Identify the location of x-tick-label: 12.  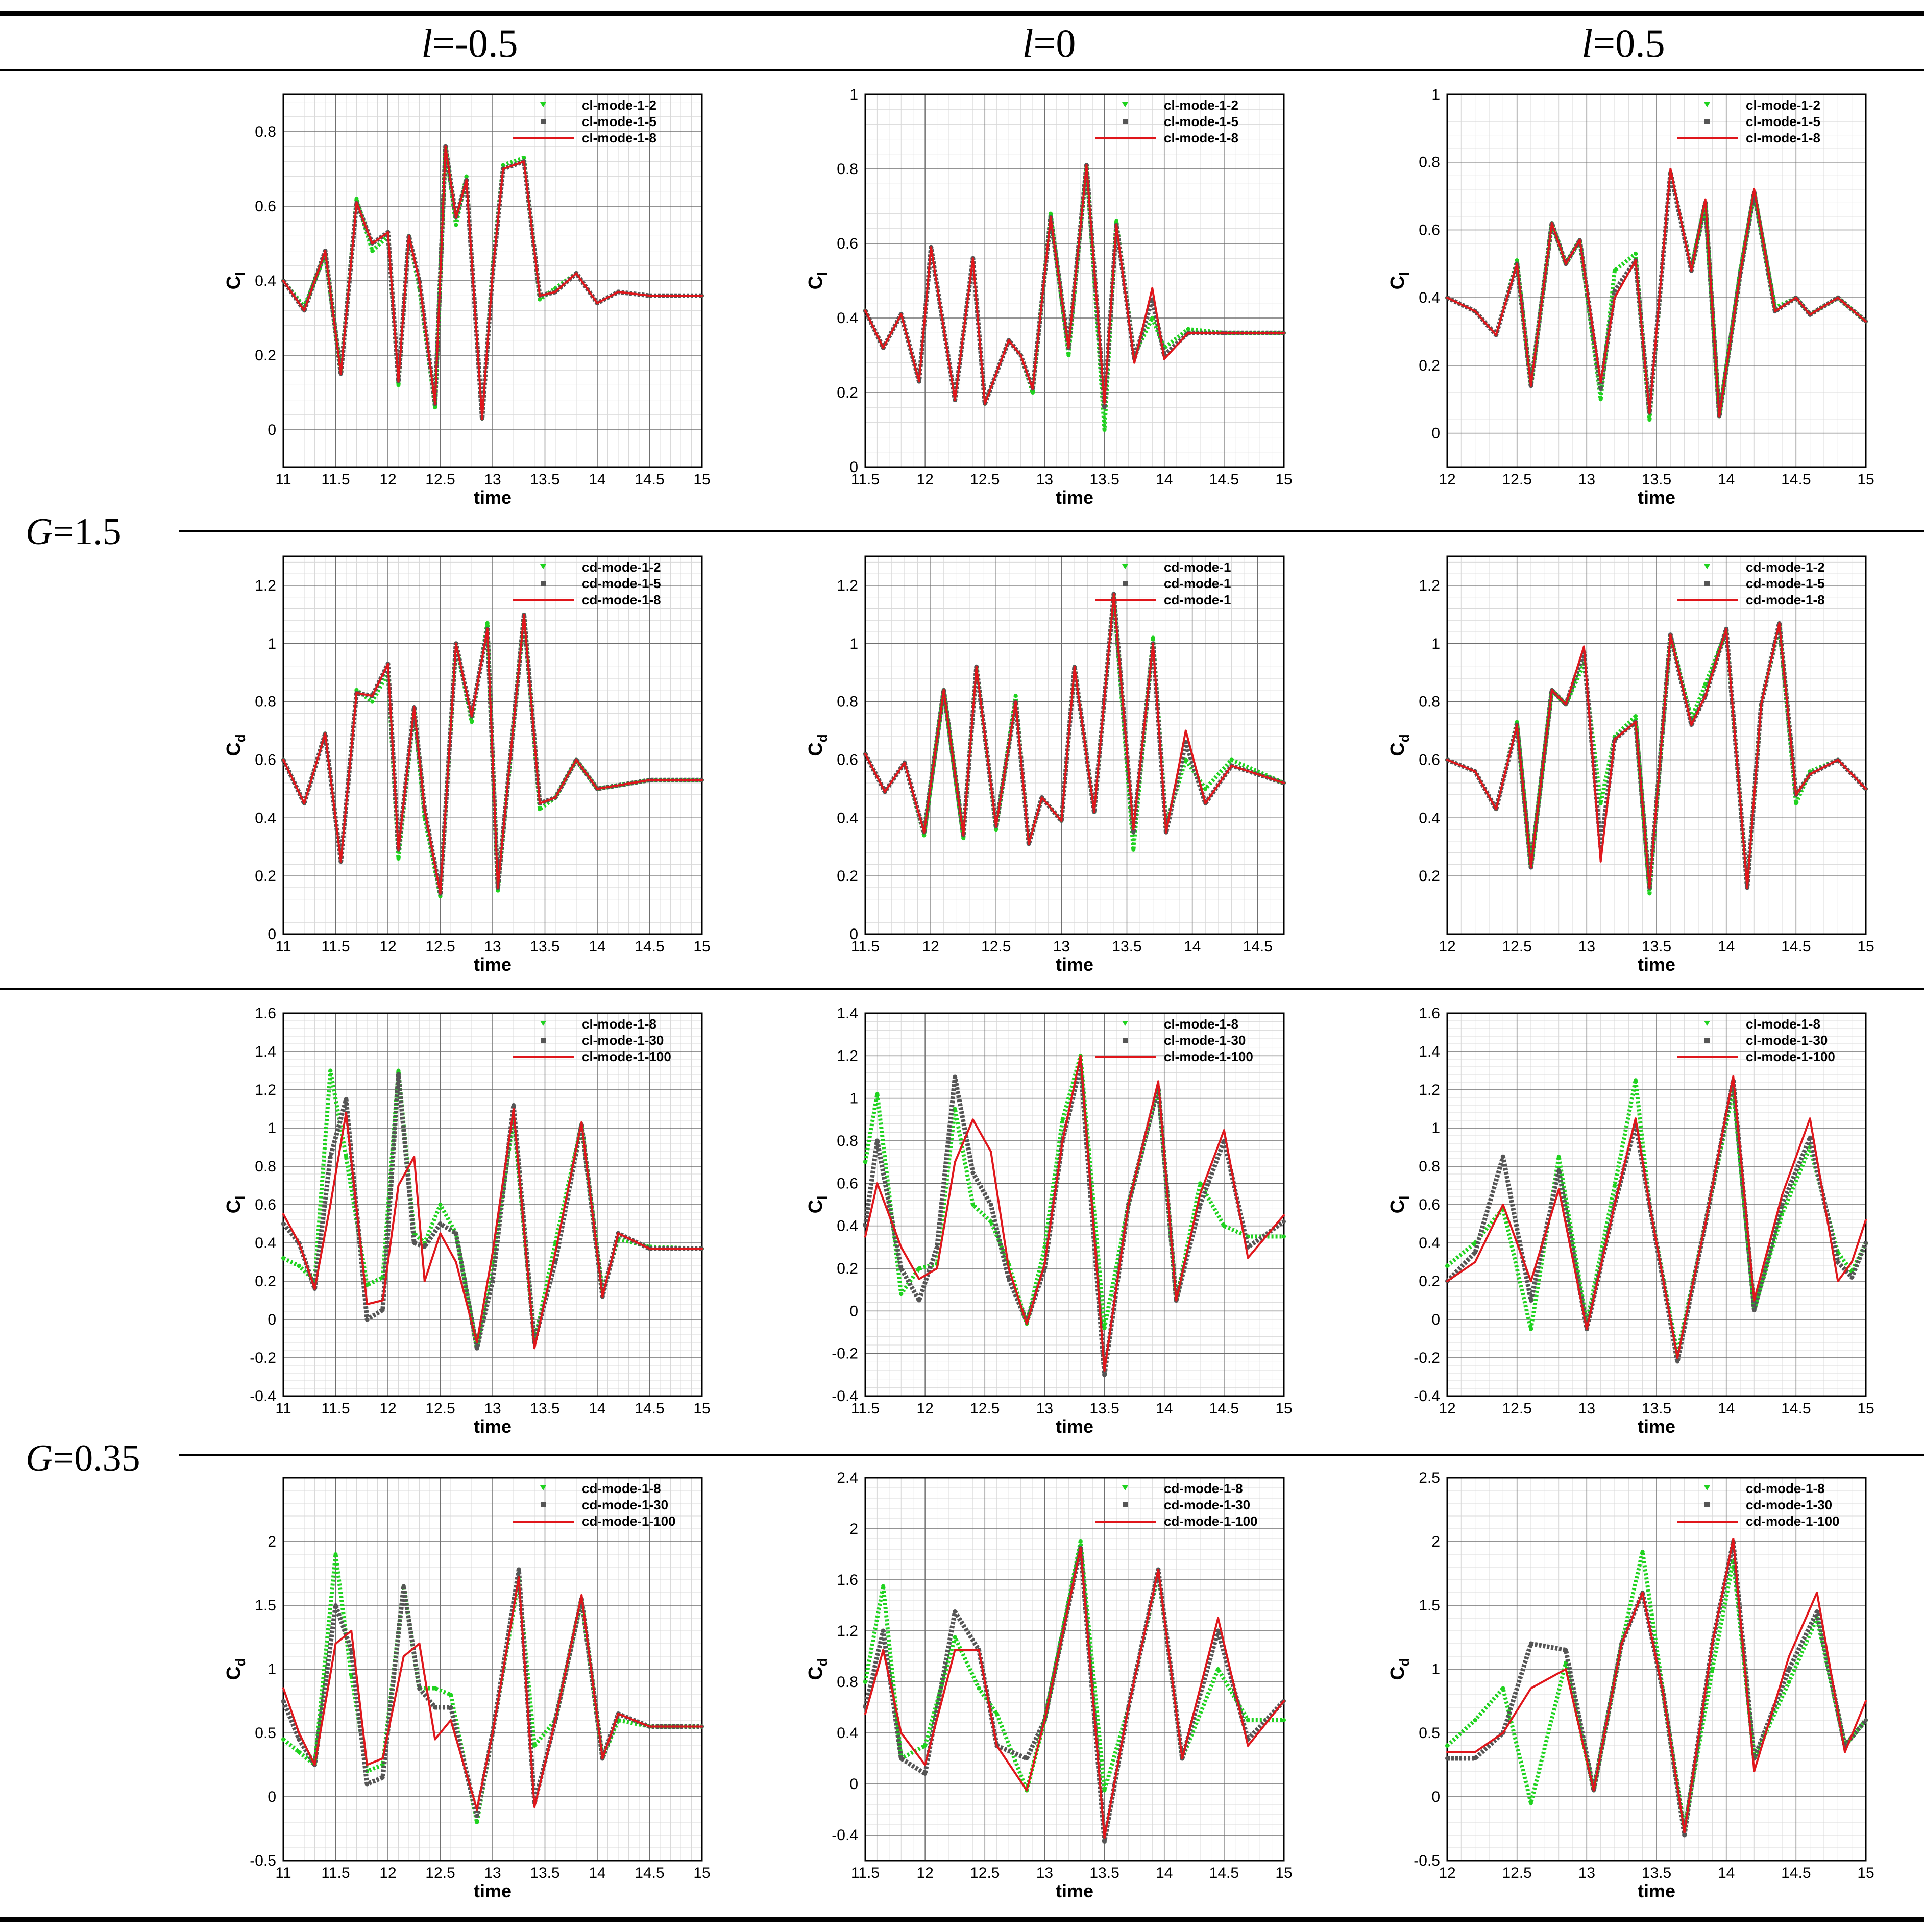
(1447, 480).